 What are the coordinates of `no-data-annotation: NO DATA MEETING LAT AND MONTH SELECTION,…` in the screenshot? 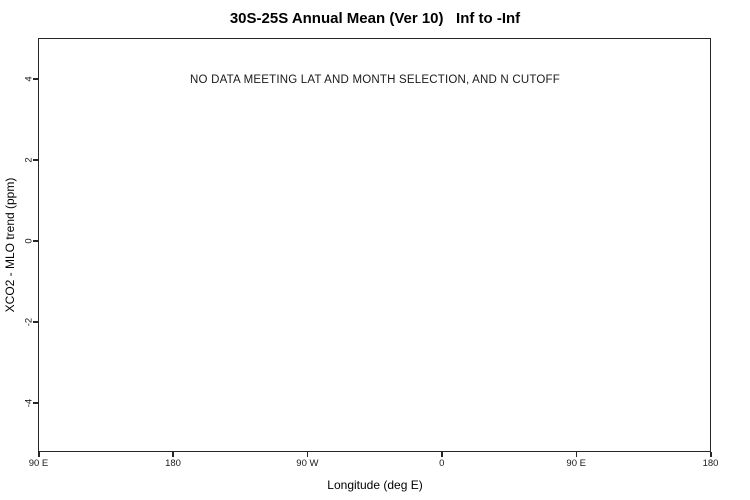 It's located at (375, 80).